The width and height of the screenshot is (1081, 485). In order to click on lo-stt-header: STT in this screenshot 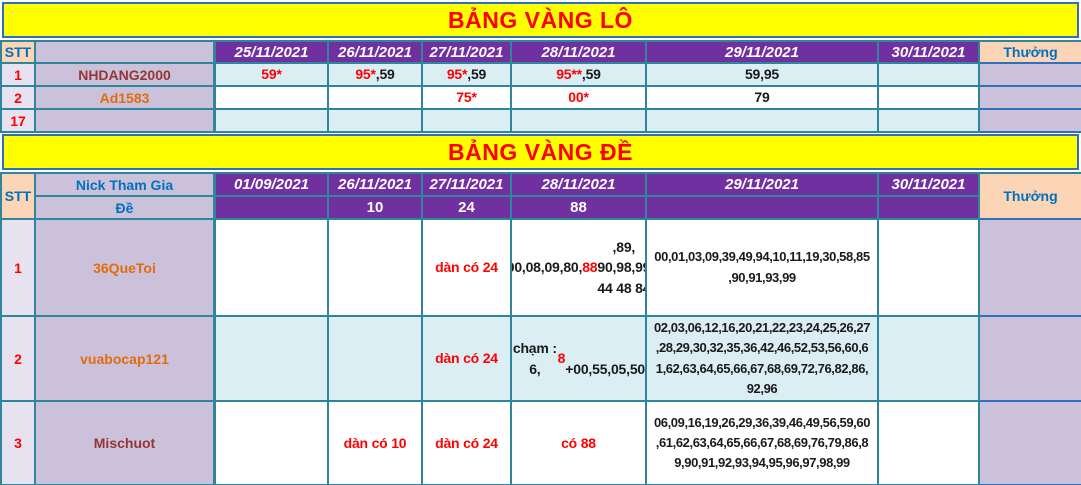, I will do `click(19, 53)`.